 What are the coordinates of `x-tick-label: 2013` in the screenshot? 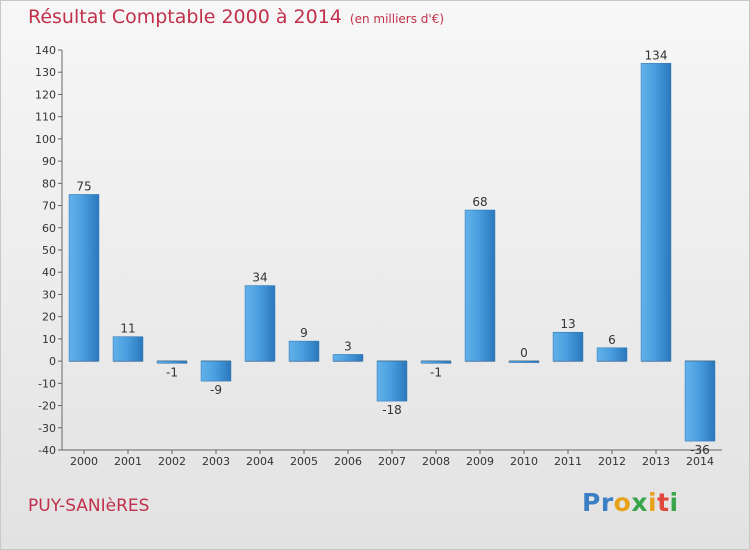 It's located at (656, 461).